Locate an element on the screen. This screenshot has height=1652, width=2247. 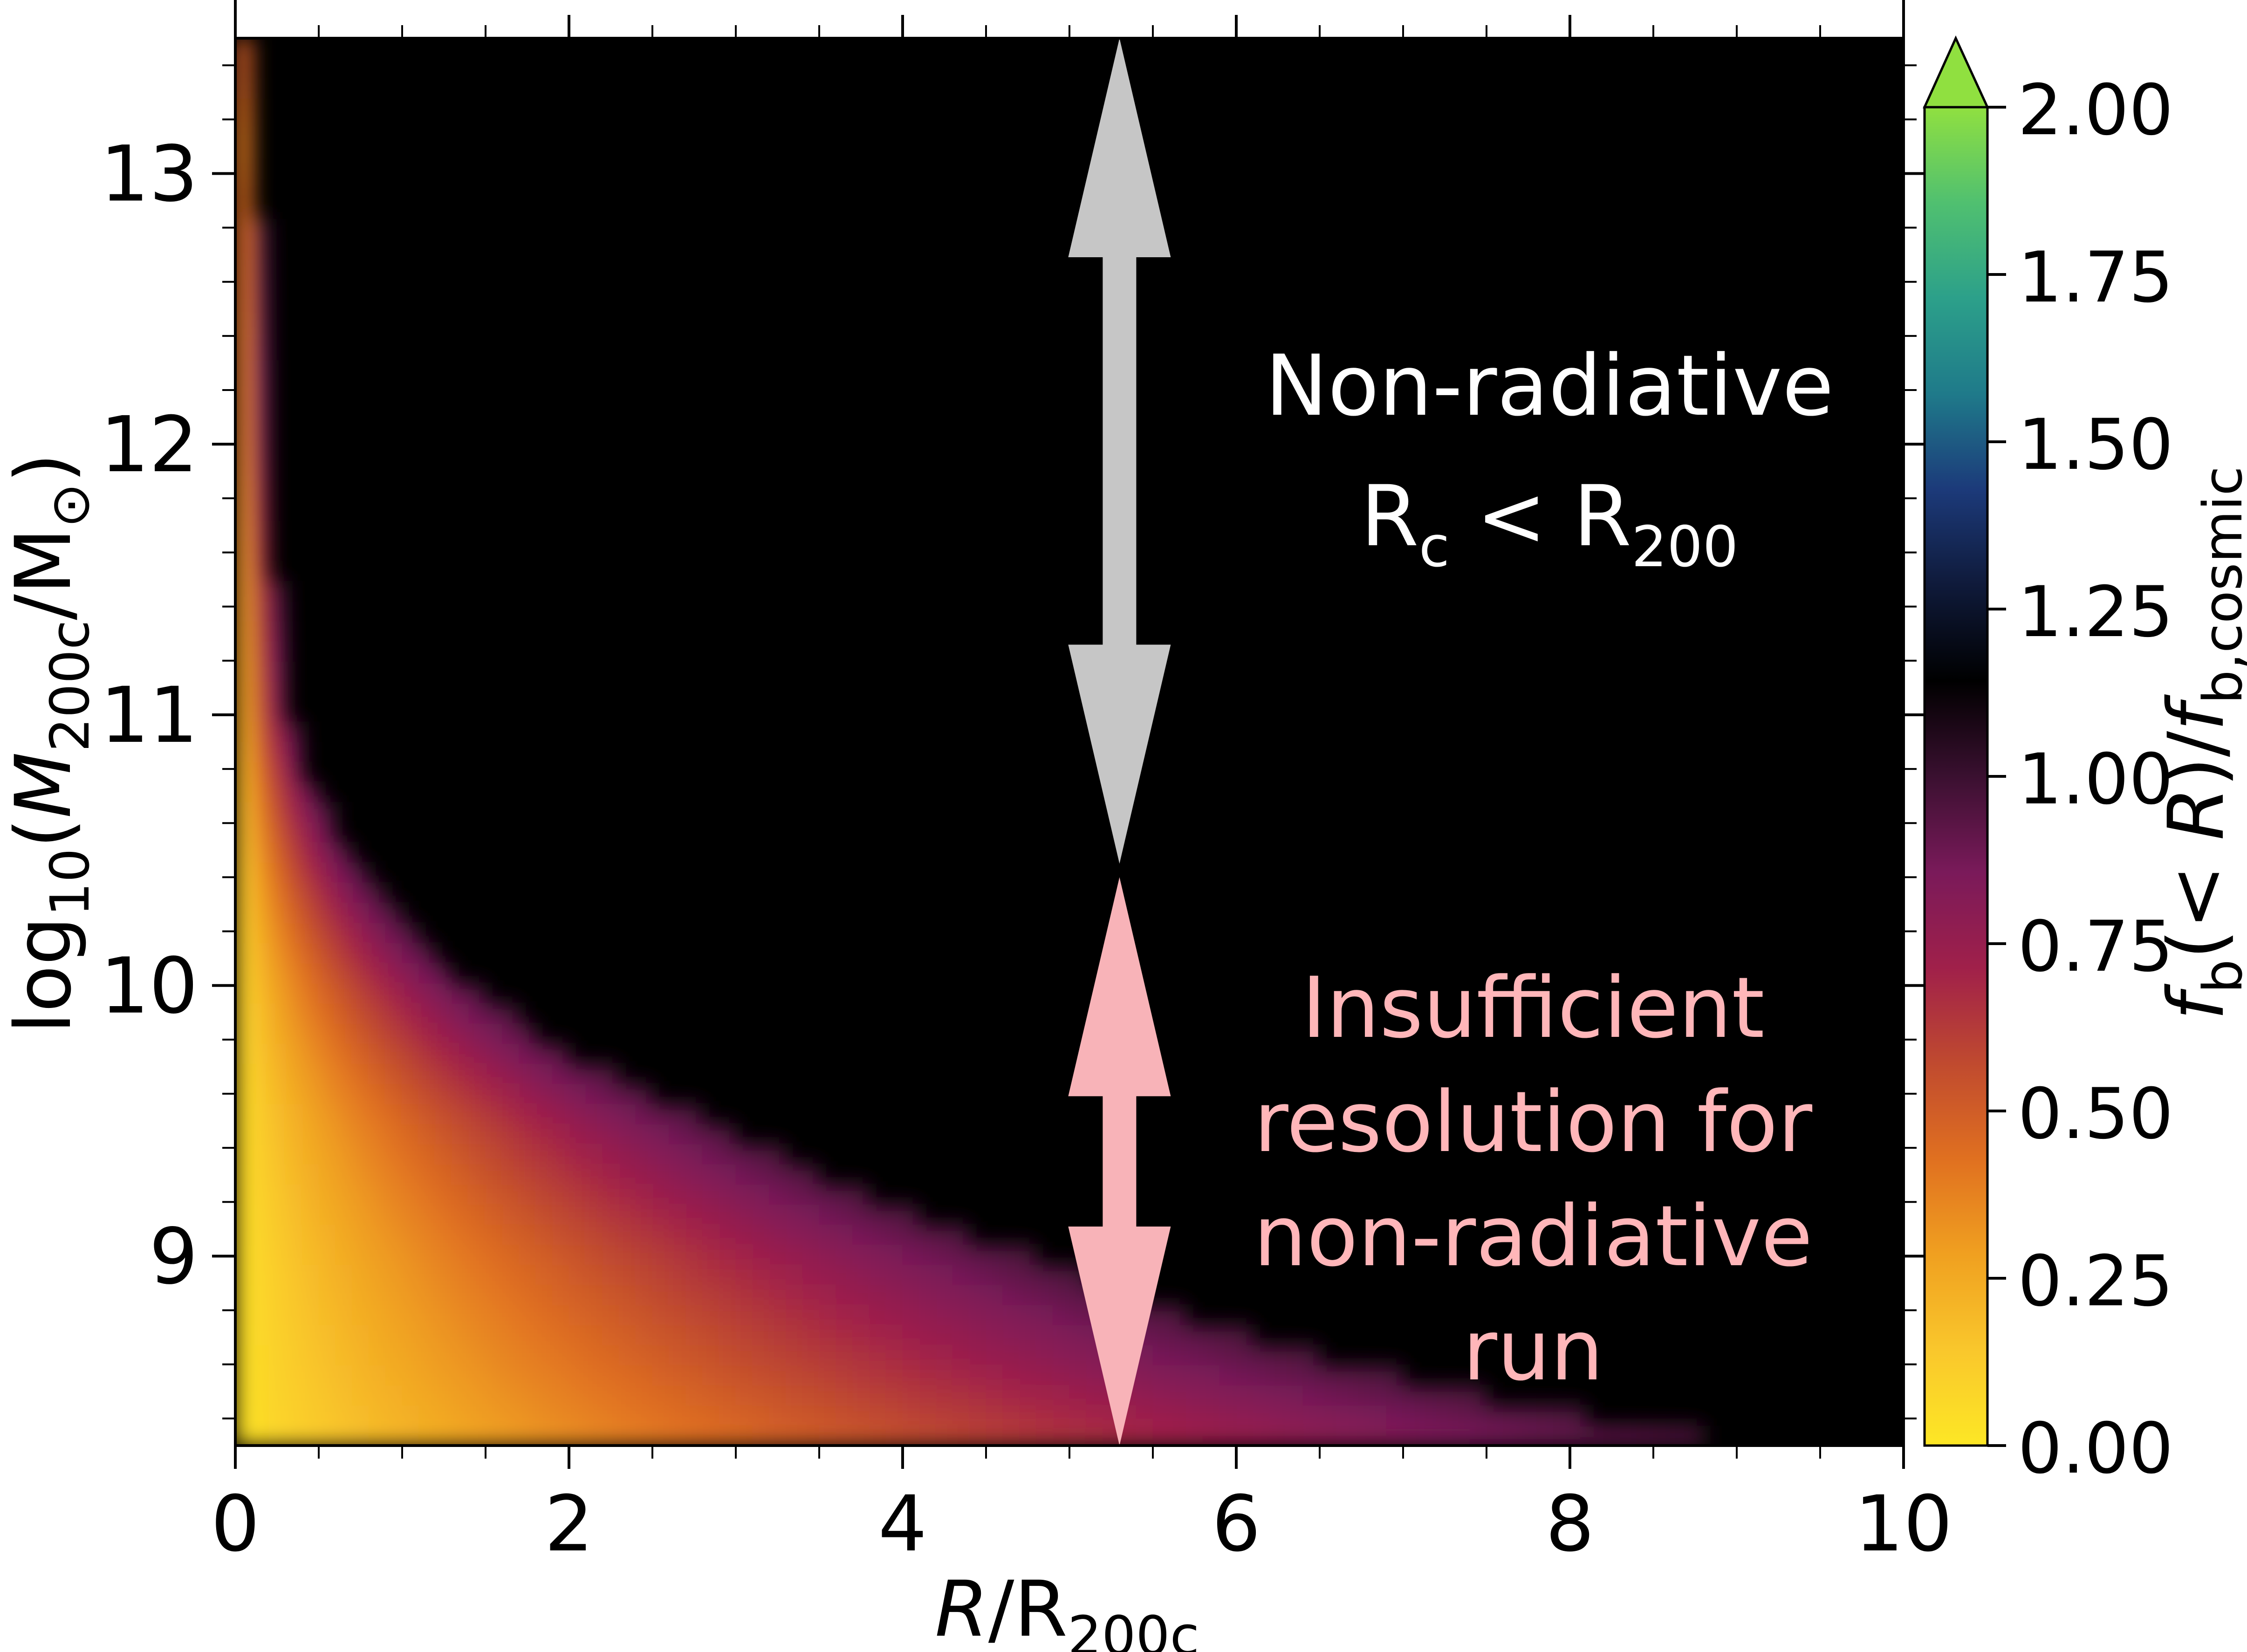
y-tick-label: 9 is located at coordinates (173, 1256).